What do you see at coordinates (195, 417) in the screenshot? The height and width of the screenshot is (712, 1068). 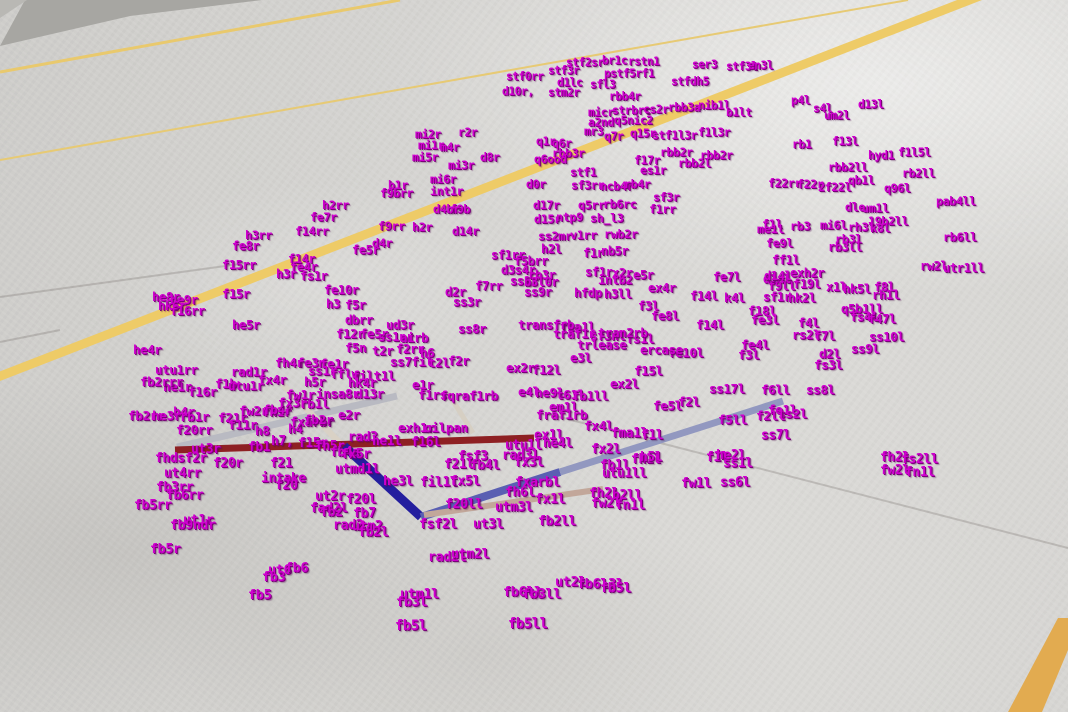 I see `node-label: rb1r` at bounding box center [195, 417].